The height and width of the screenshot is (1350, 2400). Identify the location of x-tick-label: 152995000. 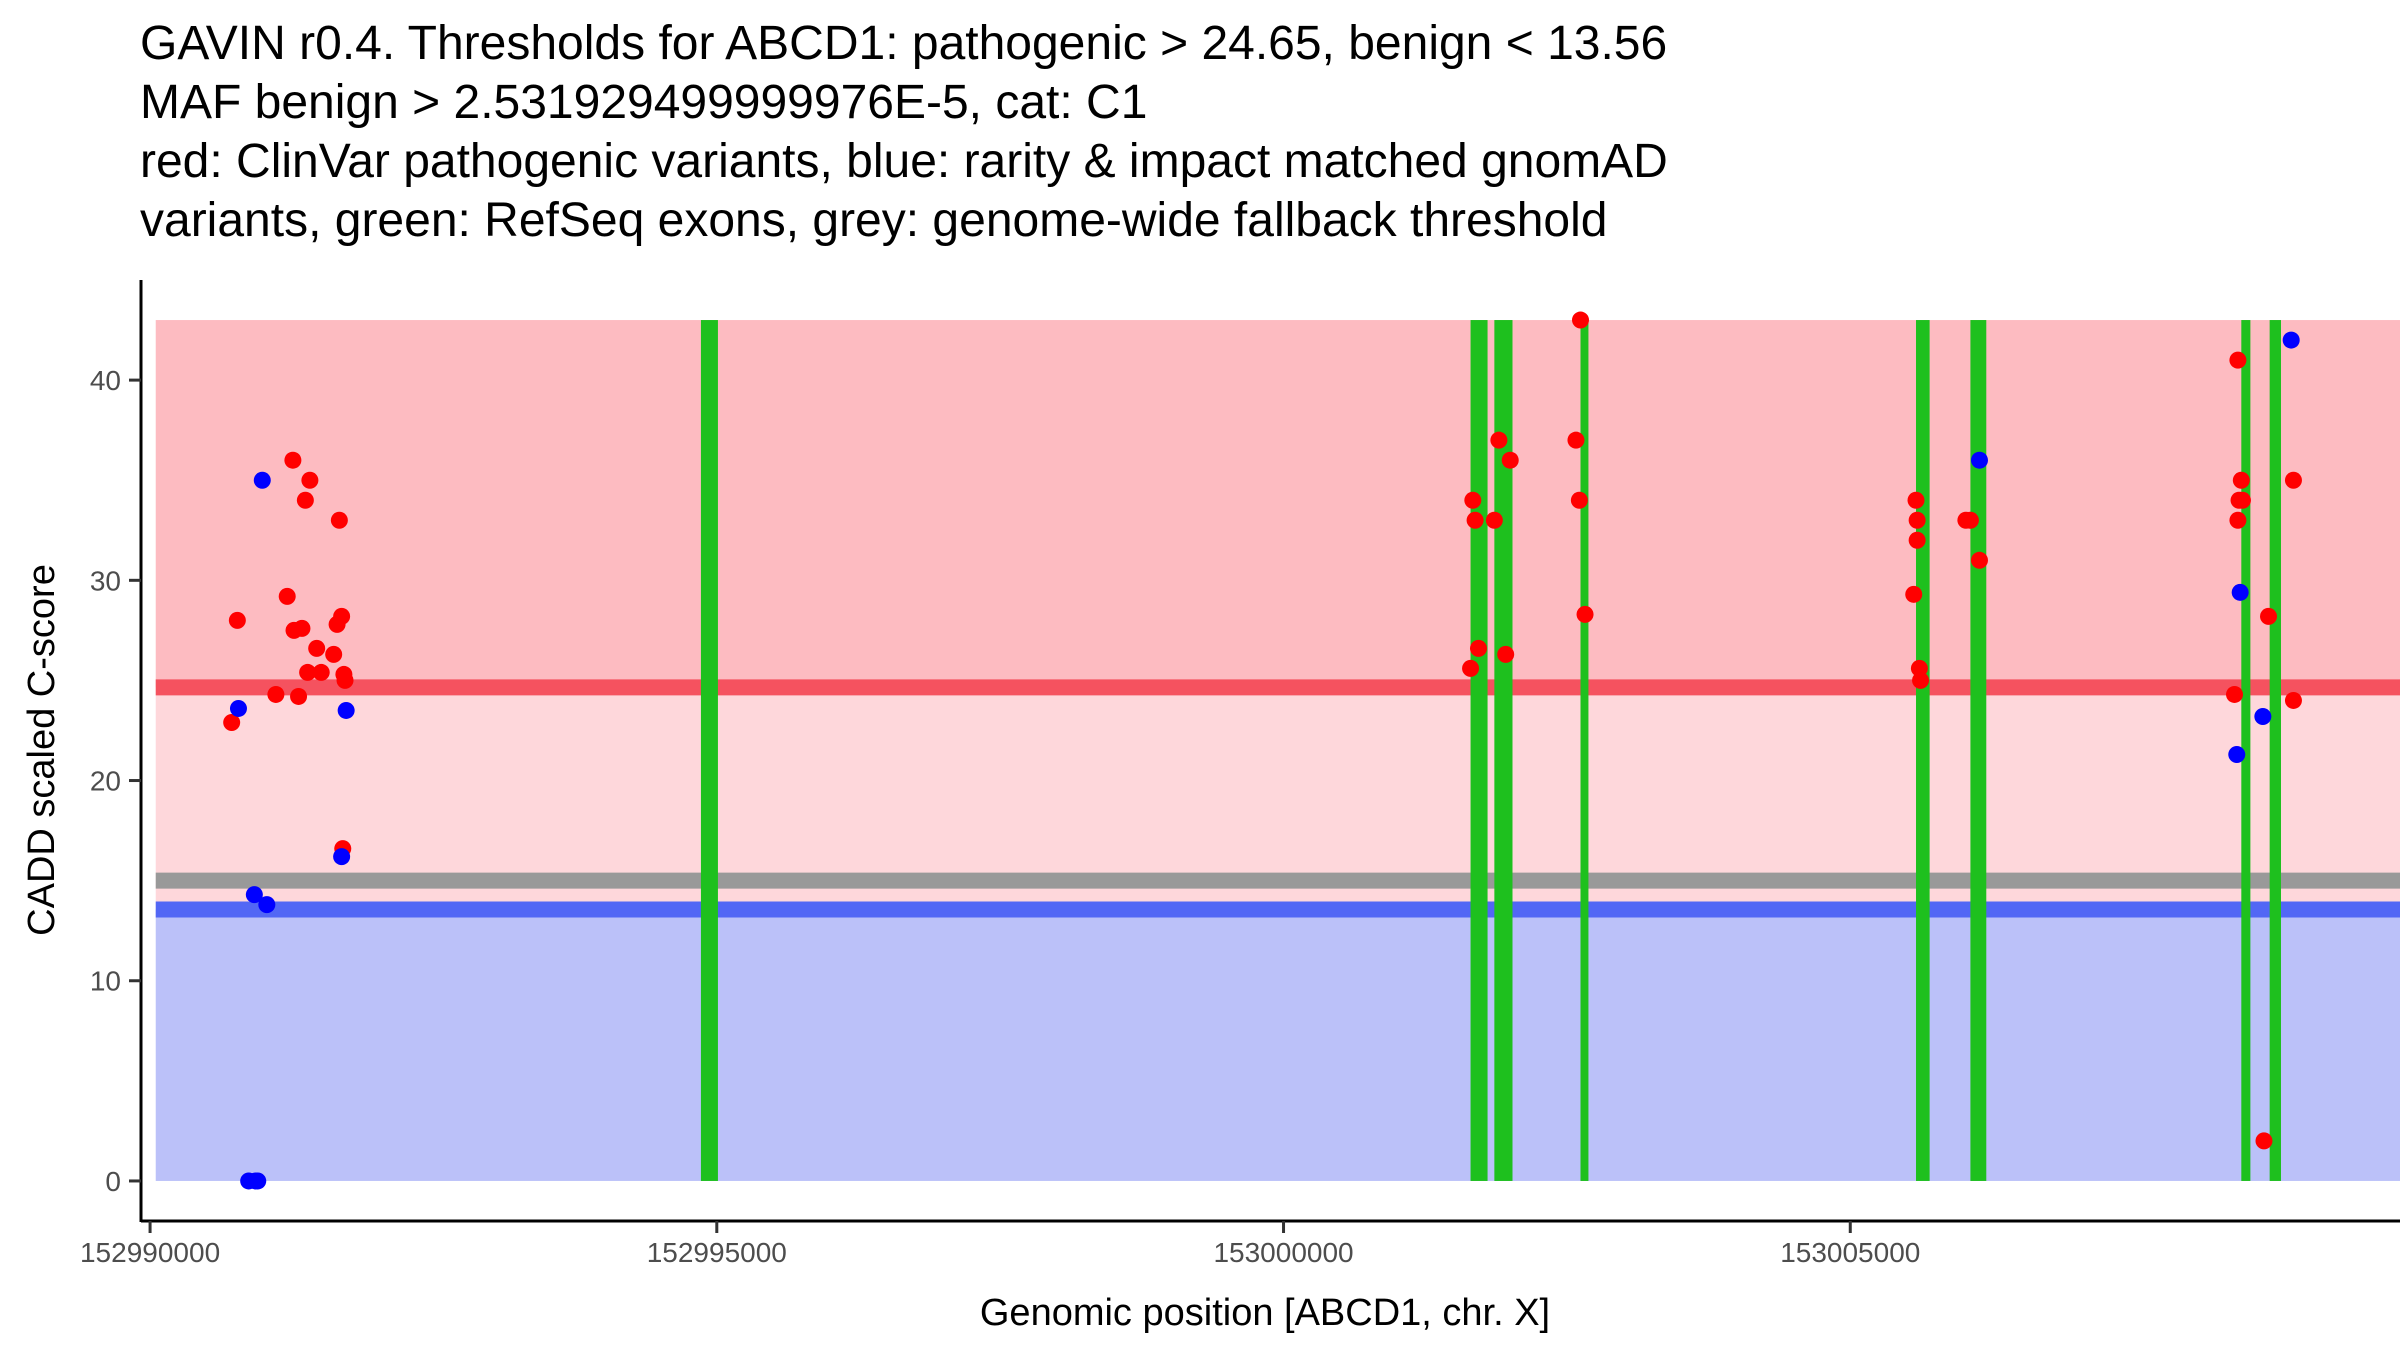
(717, 1252).